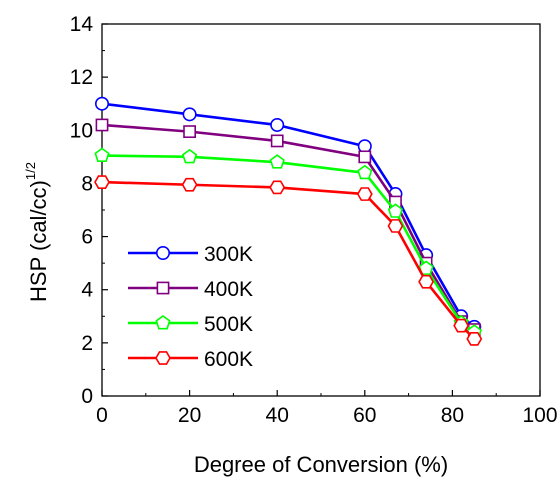 The height and width of the screenshot is (479, 560). What do you see at coordinates (228, 324) in the screenshot?
I see `legend-label: 500K` at bounding box center [228, 324].